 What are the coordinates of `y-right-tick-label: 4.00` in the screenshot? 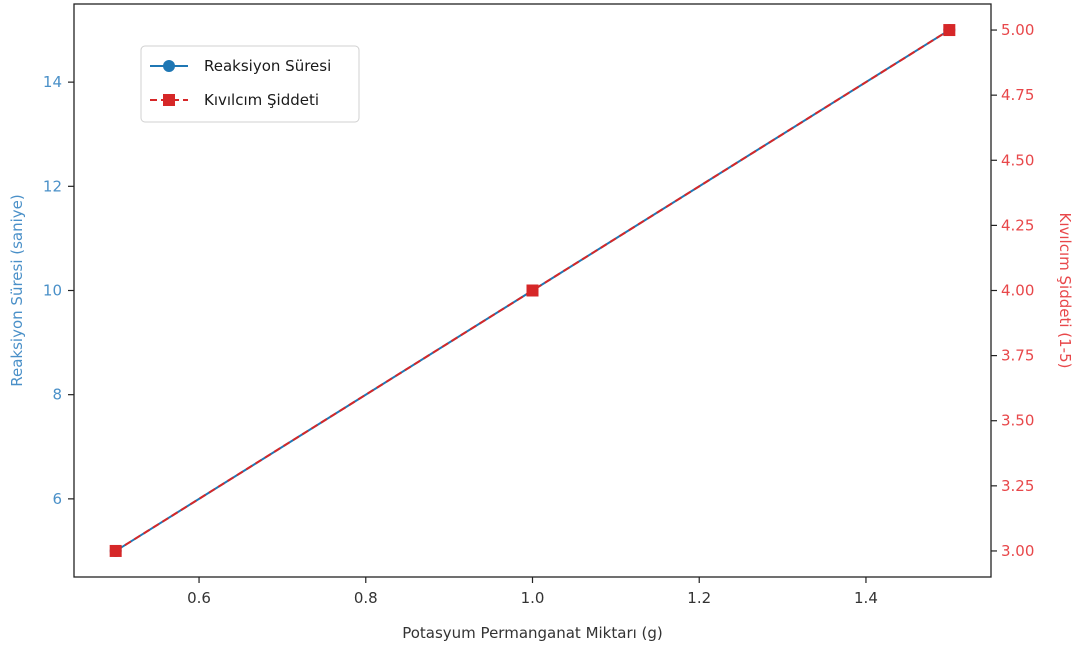 It's located at (1017, 291).